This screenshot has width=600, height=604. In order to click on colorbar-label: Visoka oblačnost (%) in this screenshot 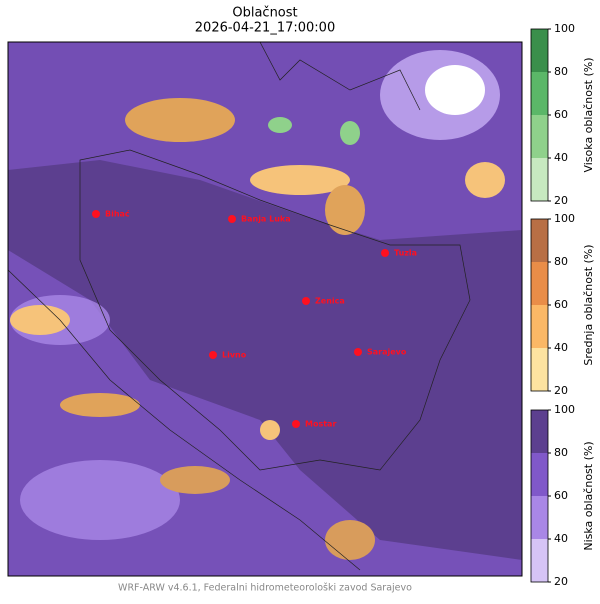, I will do `click(588, 114)`.